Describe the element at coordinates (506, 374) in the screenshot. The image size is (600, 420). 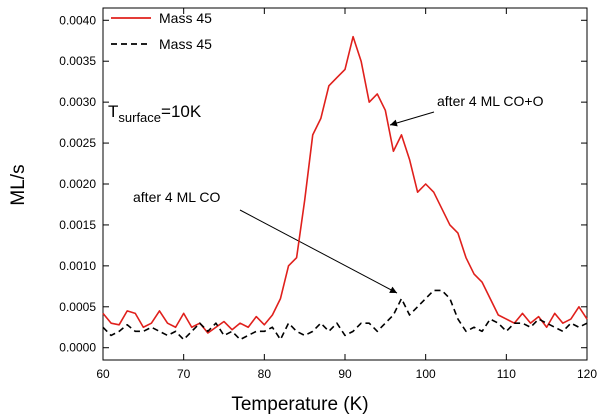
I see `x-tick-label: 110` at that location.